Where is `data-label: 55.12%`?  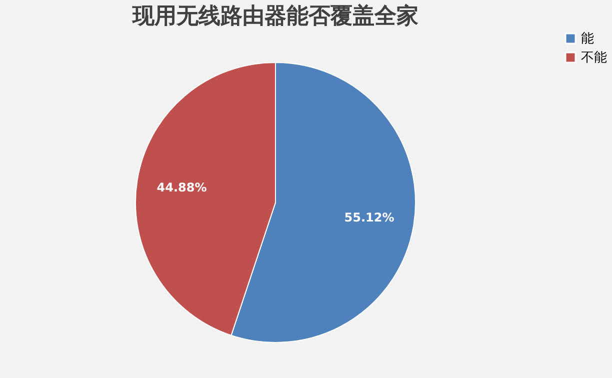
data-label: 55.12% is located at coordinates (369, 217).